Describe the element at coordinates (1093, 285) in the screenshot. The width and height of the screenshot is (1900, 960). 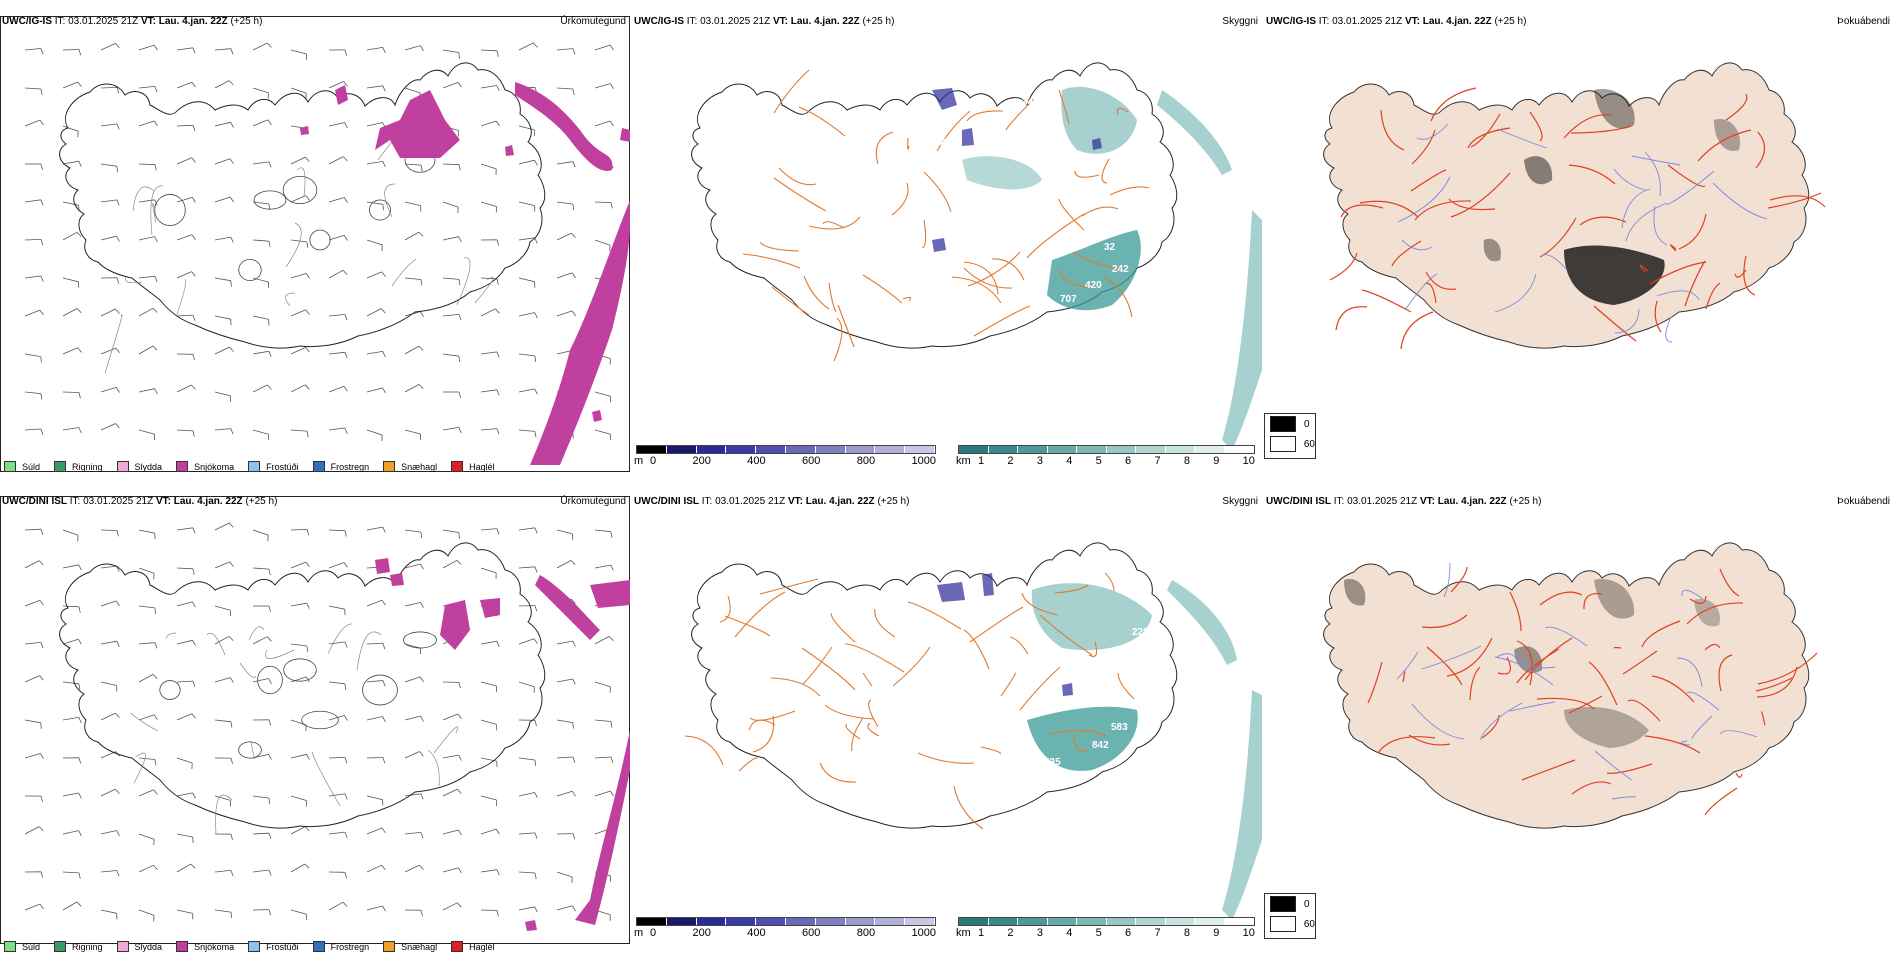
I see `height-label: 420` at that location.